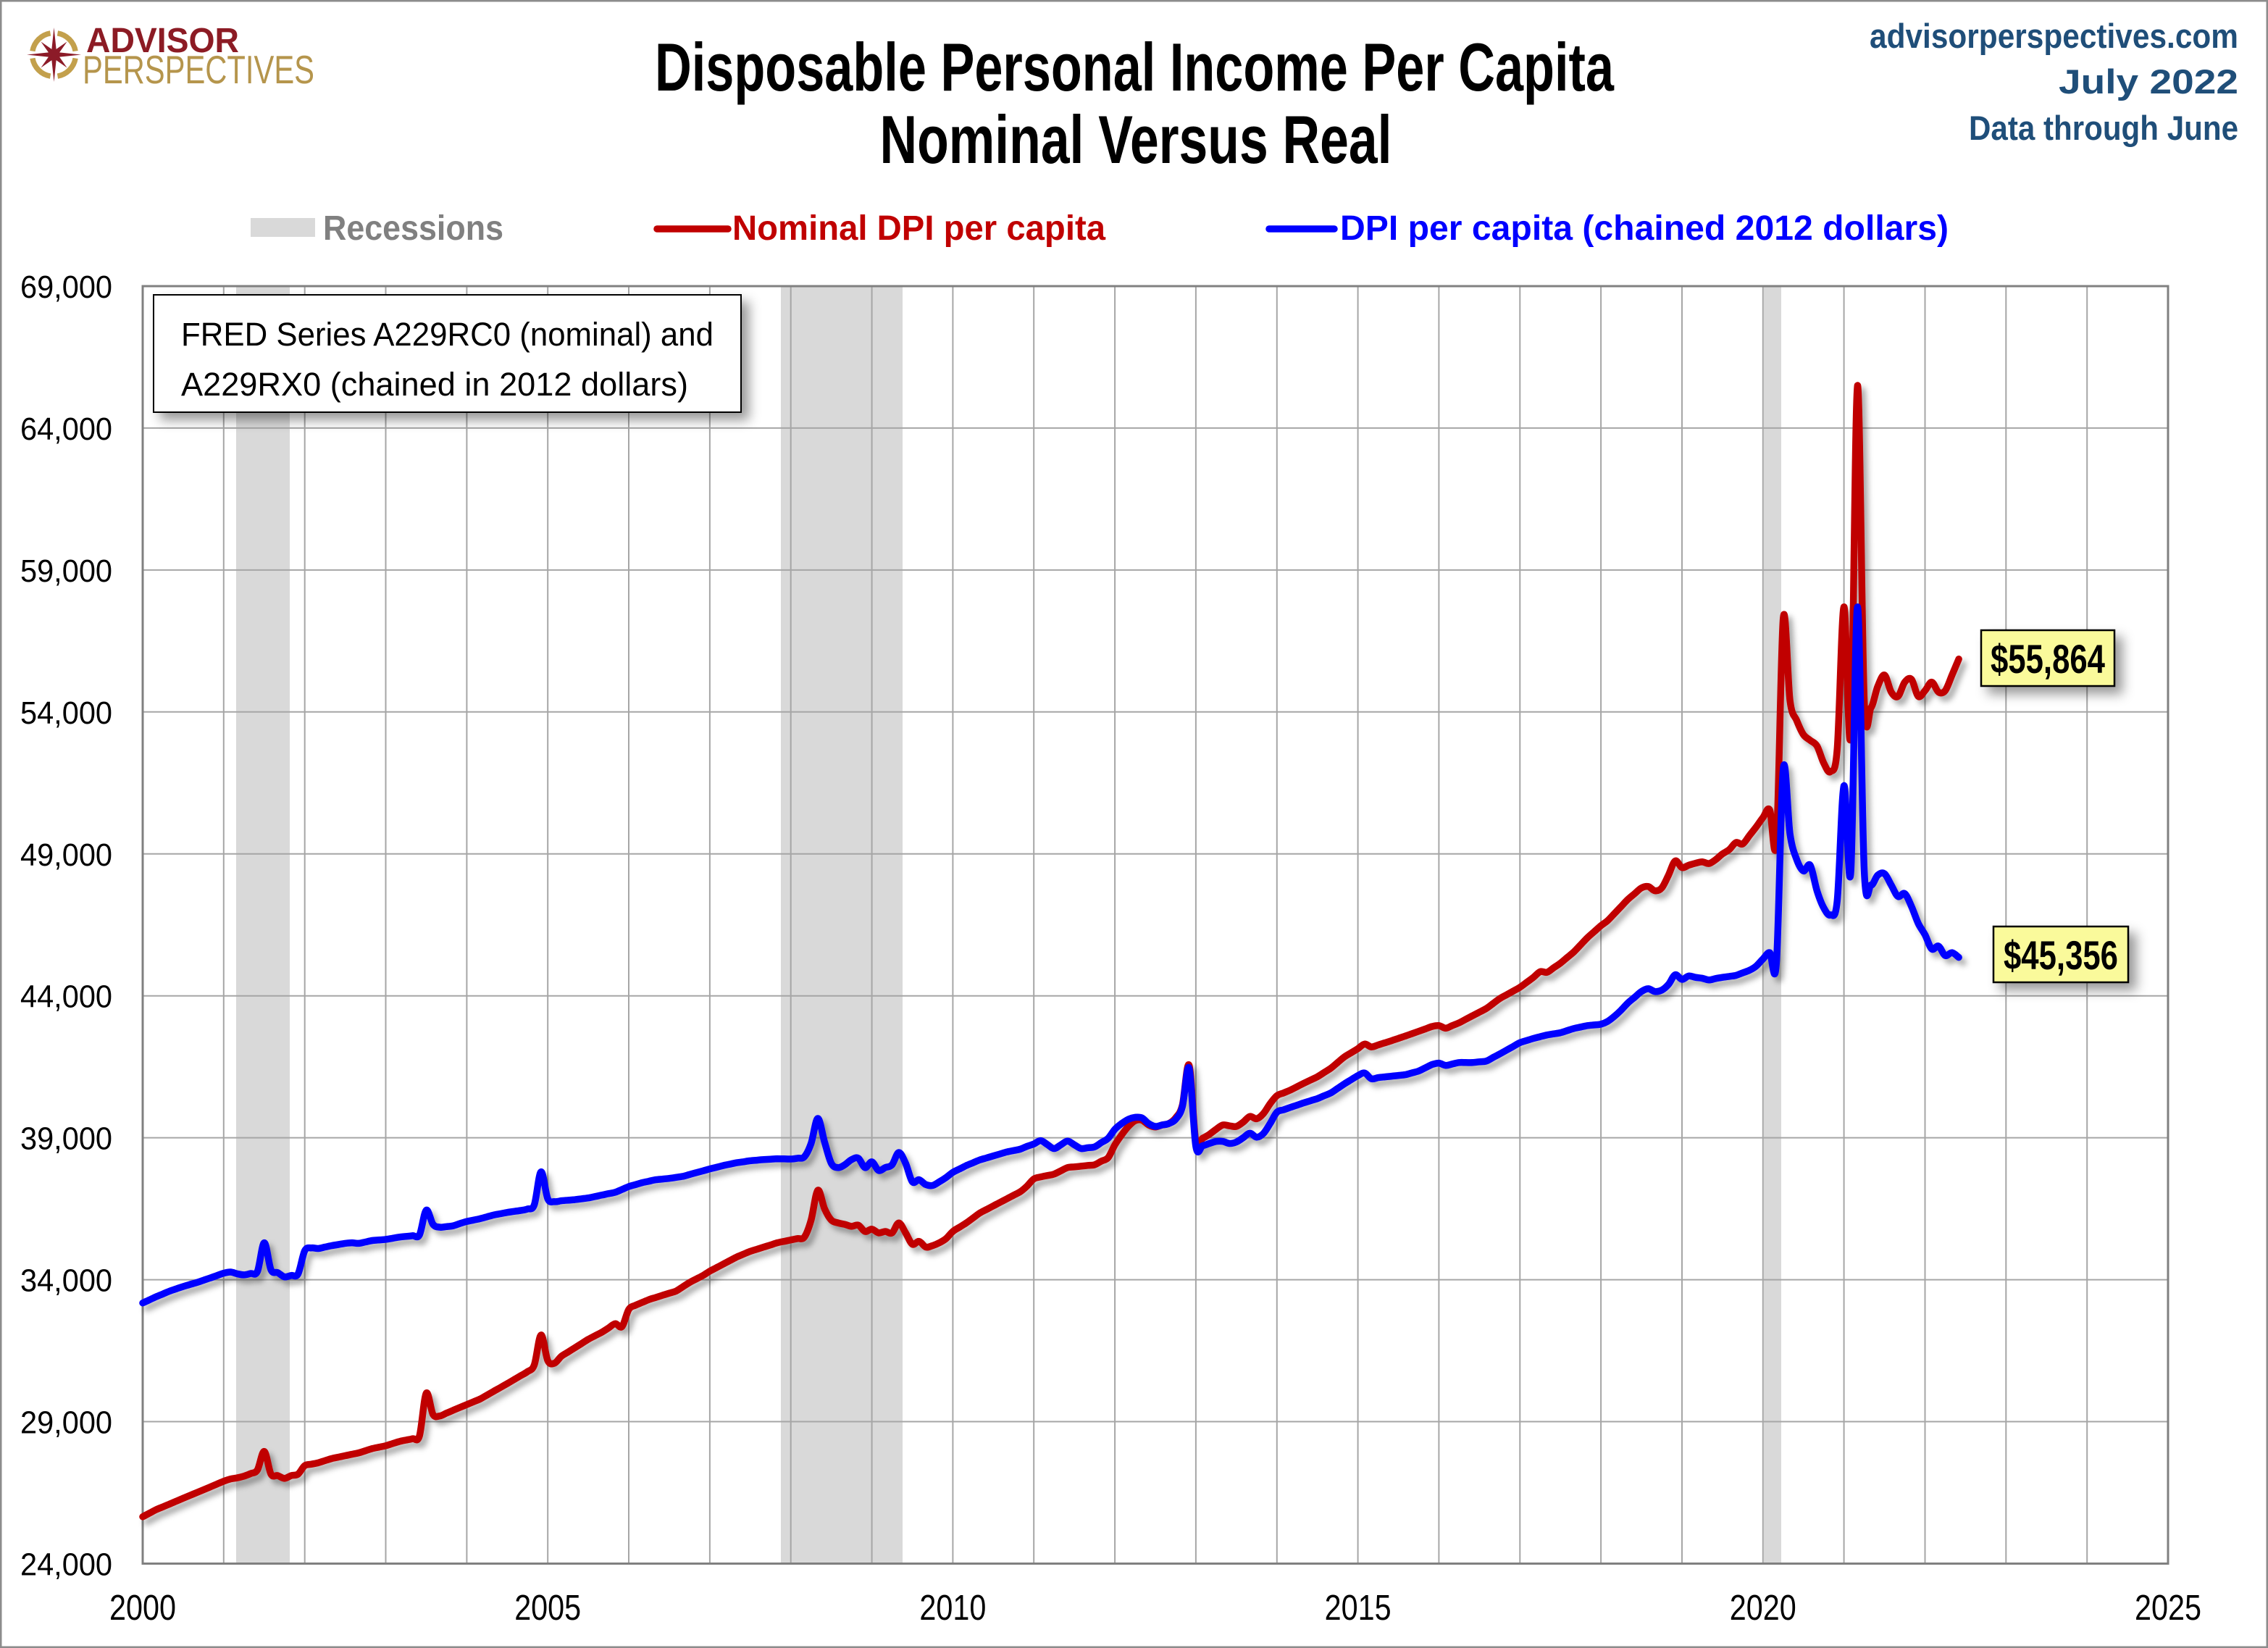 The width and height of the screenshot is (2268, 1648). What do you see at coordinates (919, 228) in the screenshot?
I see `svg-text: Nominal DPI per capita` at bounding box center [919, 228].